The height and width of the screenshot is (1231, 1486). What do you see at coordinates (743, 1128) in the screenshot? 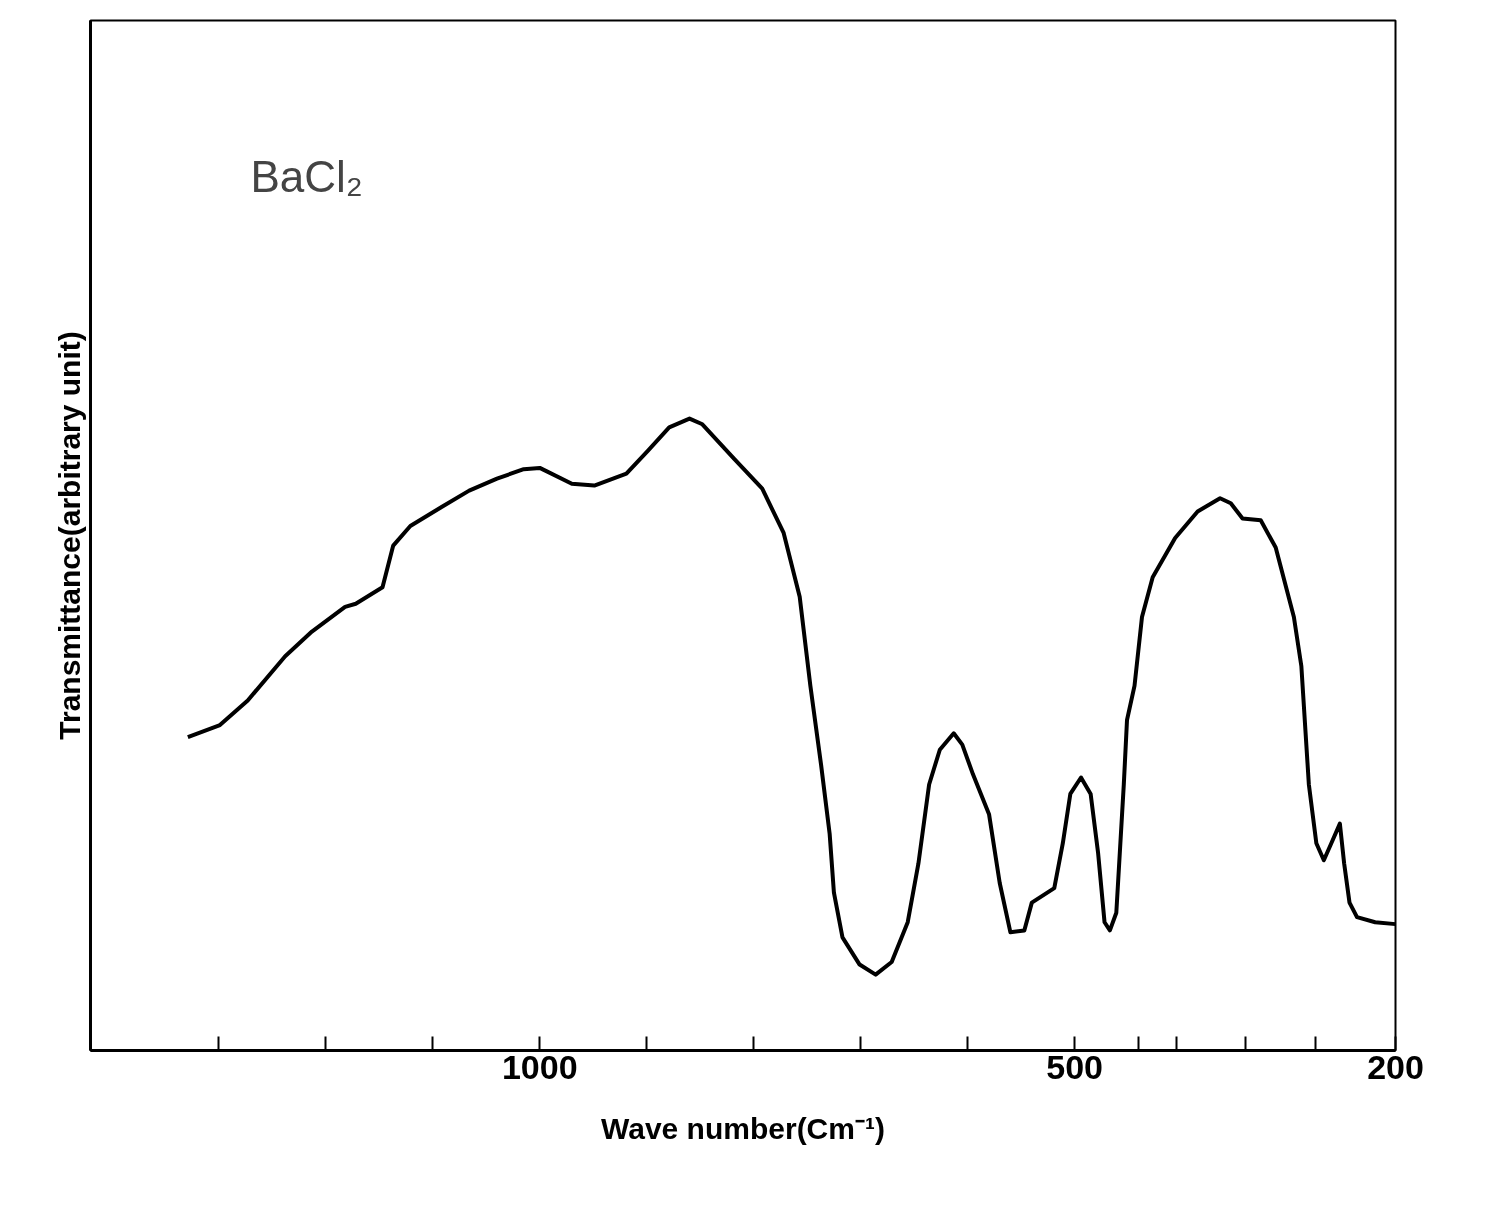
I see `x-axis-title: Wave number(Cm⁻¹)` at bounding box center [743, 1128].